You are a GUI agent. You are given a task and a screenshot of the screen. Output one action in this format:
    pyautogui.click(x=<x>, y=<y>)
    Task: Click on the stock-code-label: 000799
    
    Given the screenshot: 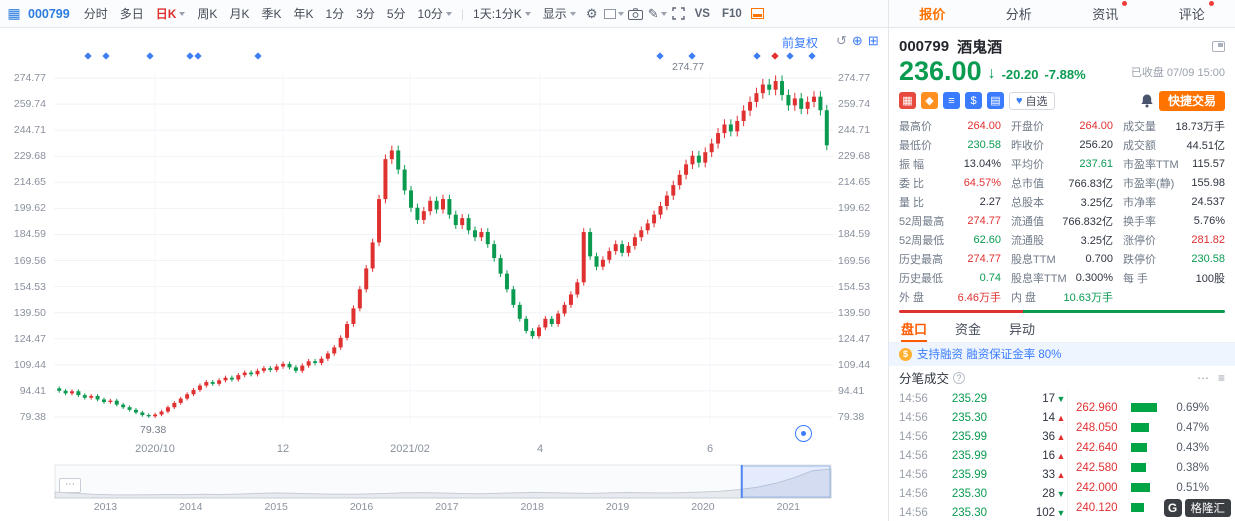 What is the action you would take?
    pyautogui.click(x=49, y=13)
    